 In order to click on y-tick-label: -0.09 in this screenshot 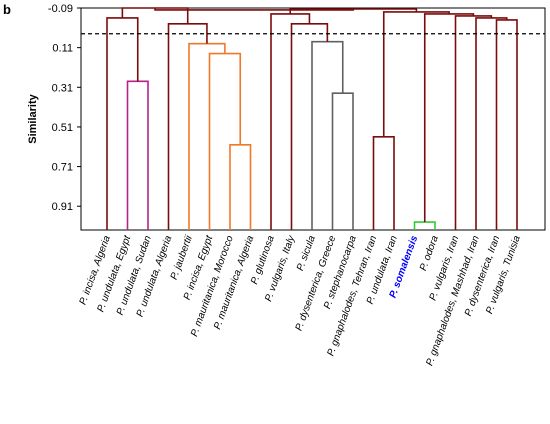, I will do `click(60, 9)`.